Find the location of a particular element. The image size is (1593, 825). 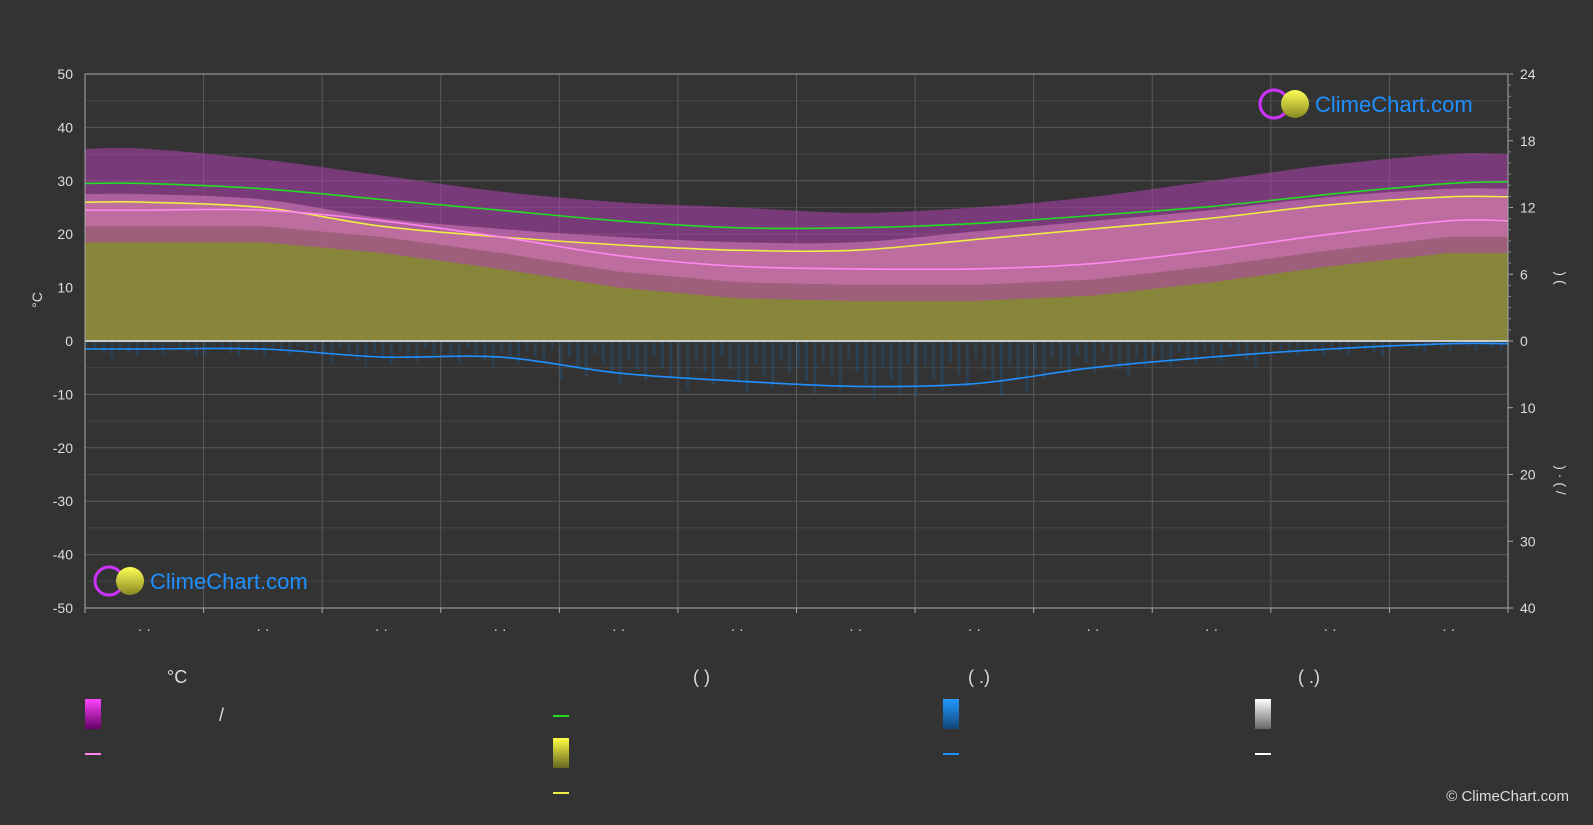

right-axis-top-label: ) ( is located at coordinates (1561, 278).